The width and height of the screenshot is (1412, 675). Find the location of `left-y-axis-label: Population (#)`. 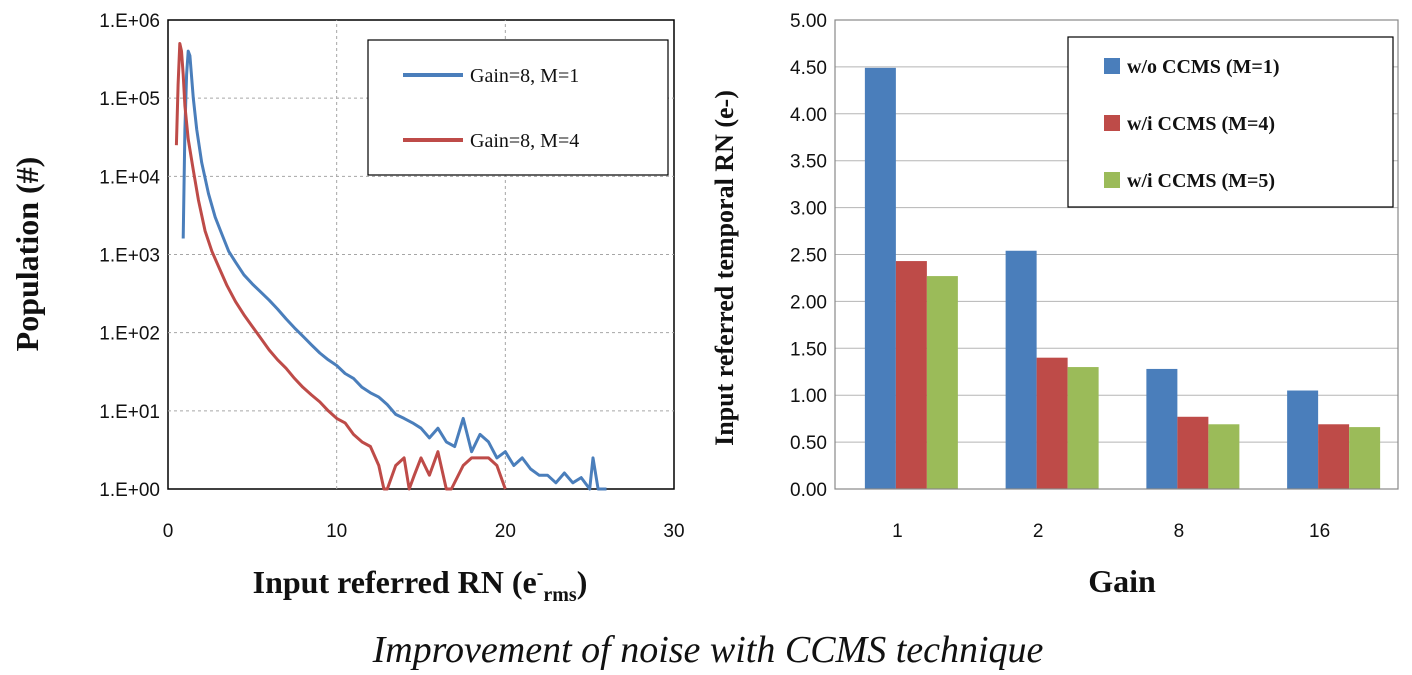

left-y-axis-label: Population (#) is located at coordinates (27, 254).